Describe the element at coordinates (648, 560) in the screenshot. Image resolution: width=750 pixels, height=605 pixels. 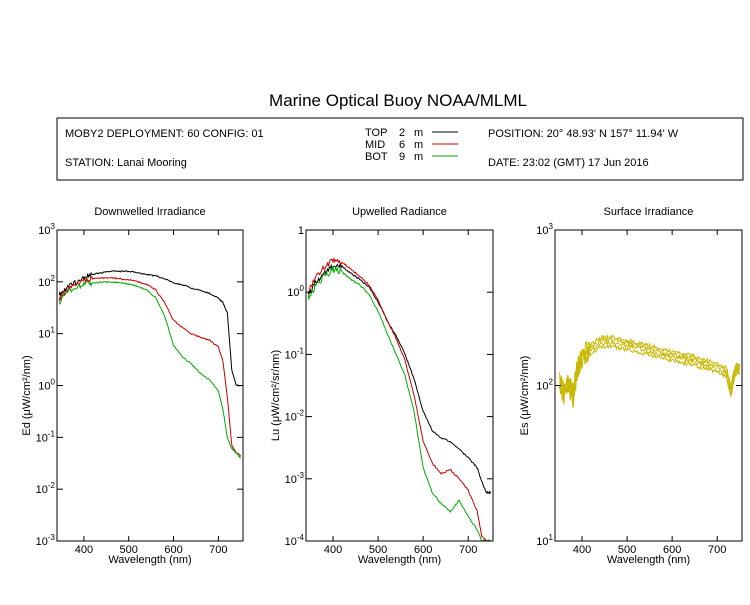
I see `panel-3-xlabel: Wavelength (nm)` at that location.